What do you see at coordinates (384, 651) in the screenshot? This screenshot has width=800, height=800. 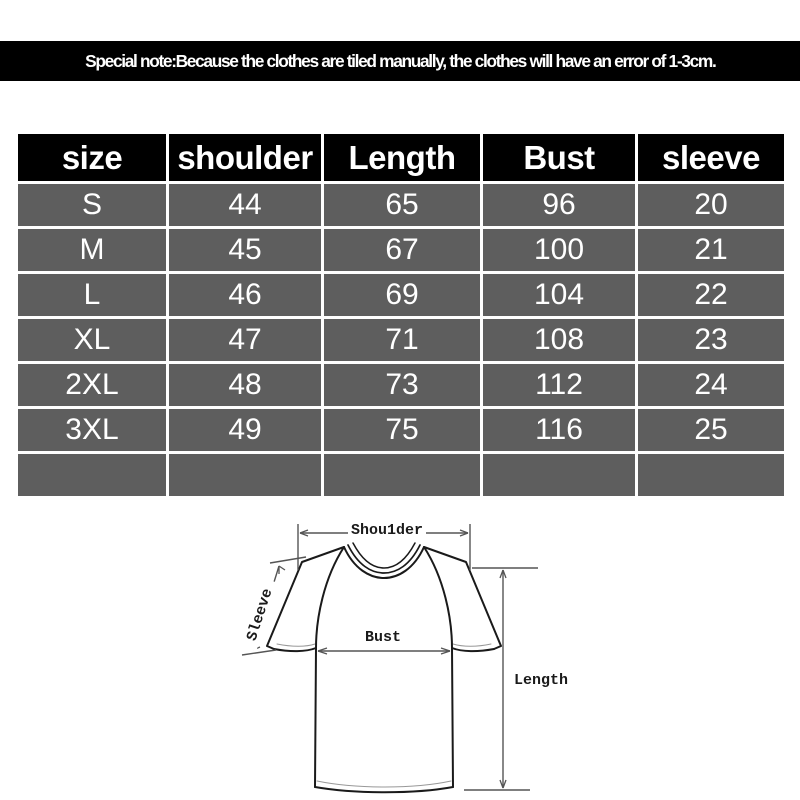 I see `bust-dimension-line` at bounding box center [384, 651].